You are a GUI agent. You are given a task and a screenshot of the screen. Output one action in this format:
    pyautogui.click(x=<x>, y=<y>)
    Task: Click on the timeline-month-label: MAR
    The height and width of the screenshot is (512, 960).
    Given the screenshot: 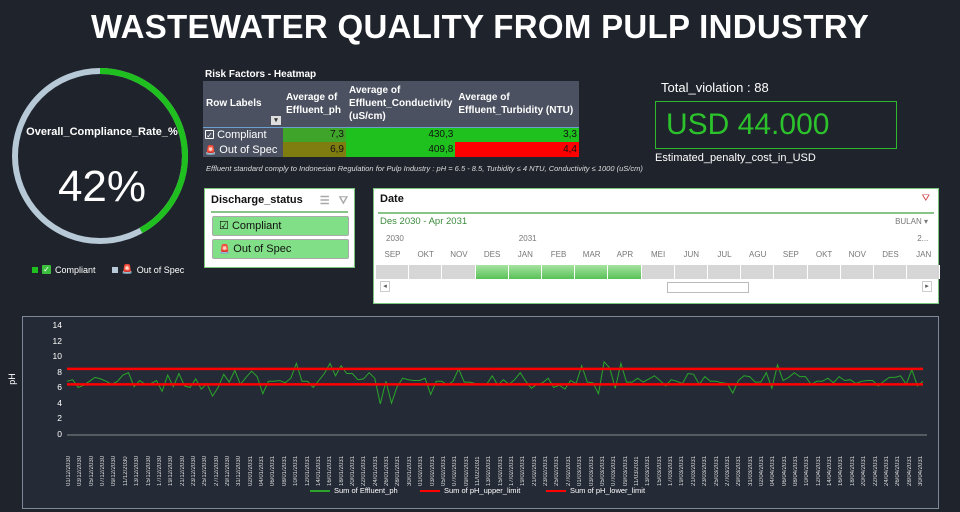 What is the action you would take?
    pyautogui.click(x=591, y=254)
    